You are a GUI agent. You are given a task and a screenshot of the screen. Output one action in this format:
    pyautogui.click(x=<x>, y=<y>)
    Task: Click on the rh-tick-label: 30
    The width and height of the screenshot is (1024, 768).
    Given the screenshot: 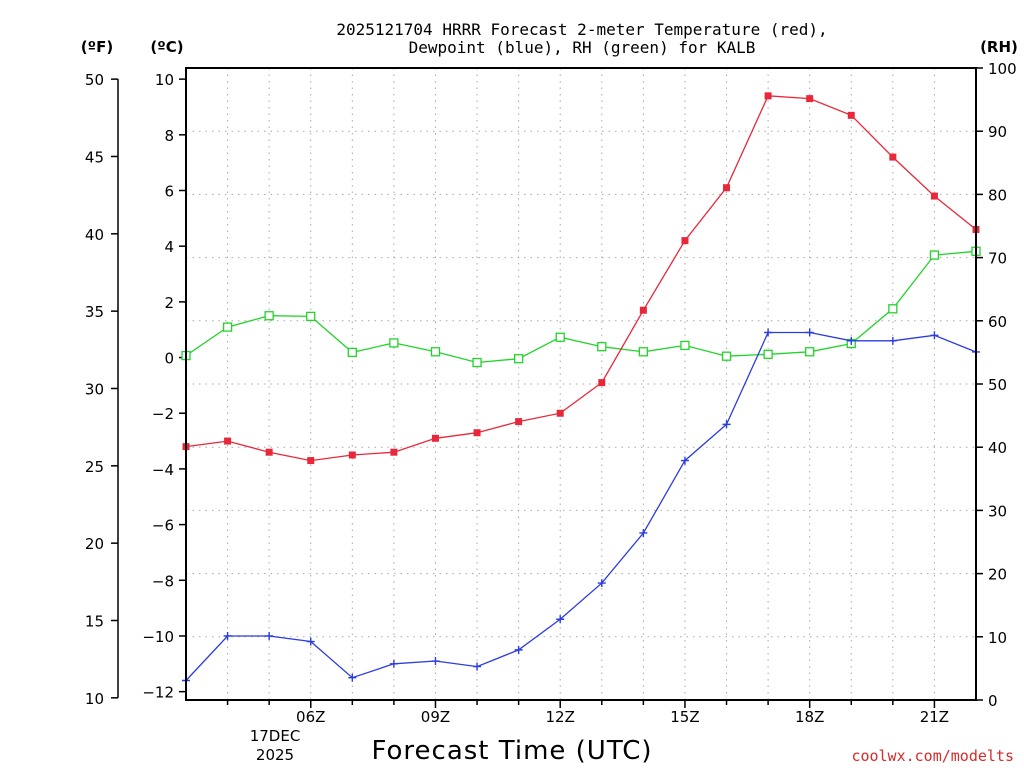 What is the action you would take?
    pyautogui.click(x=997, y=511)
    